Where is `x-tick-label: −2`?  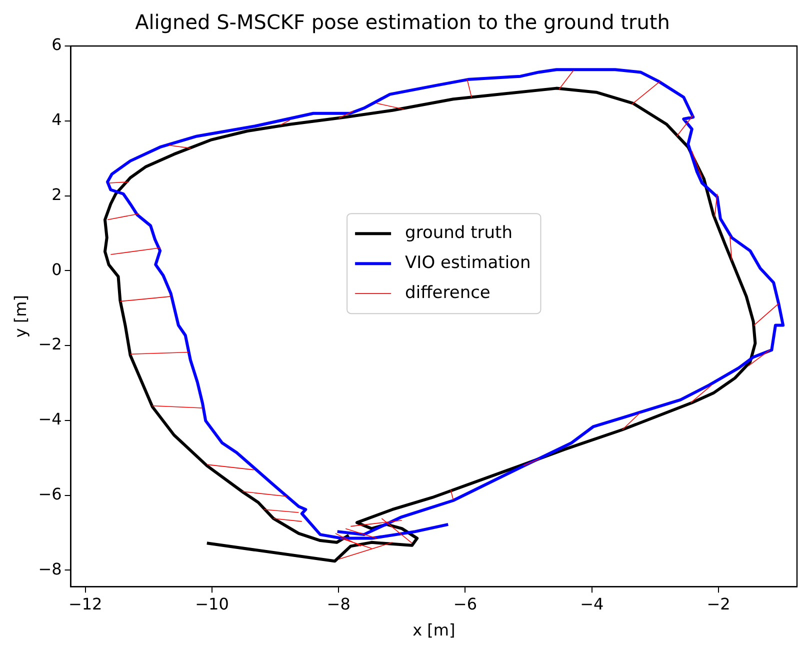
x-tick-label: −2 is located at coordinates (718, 604).